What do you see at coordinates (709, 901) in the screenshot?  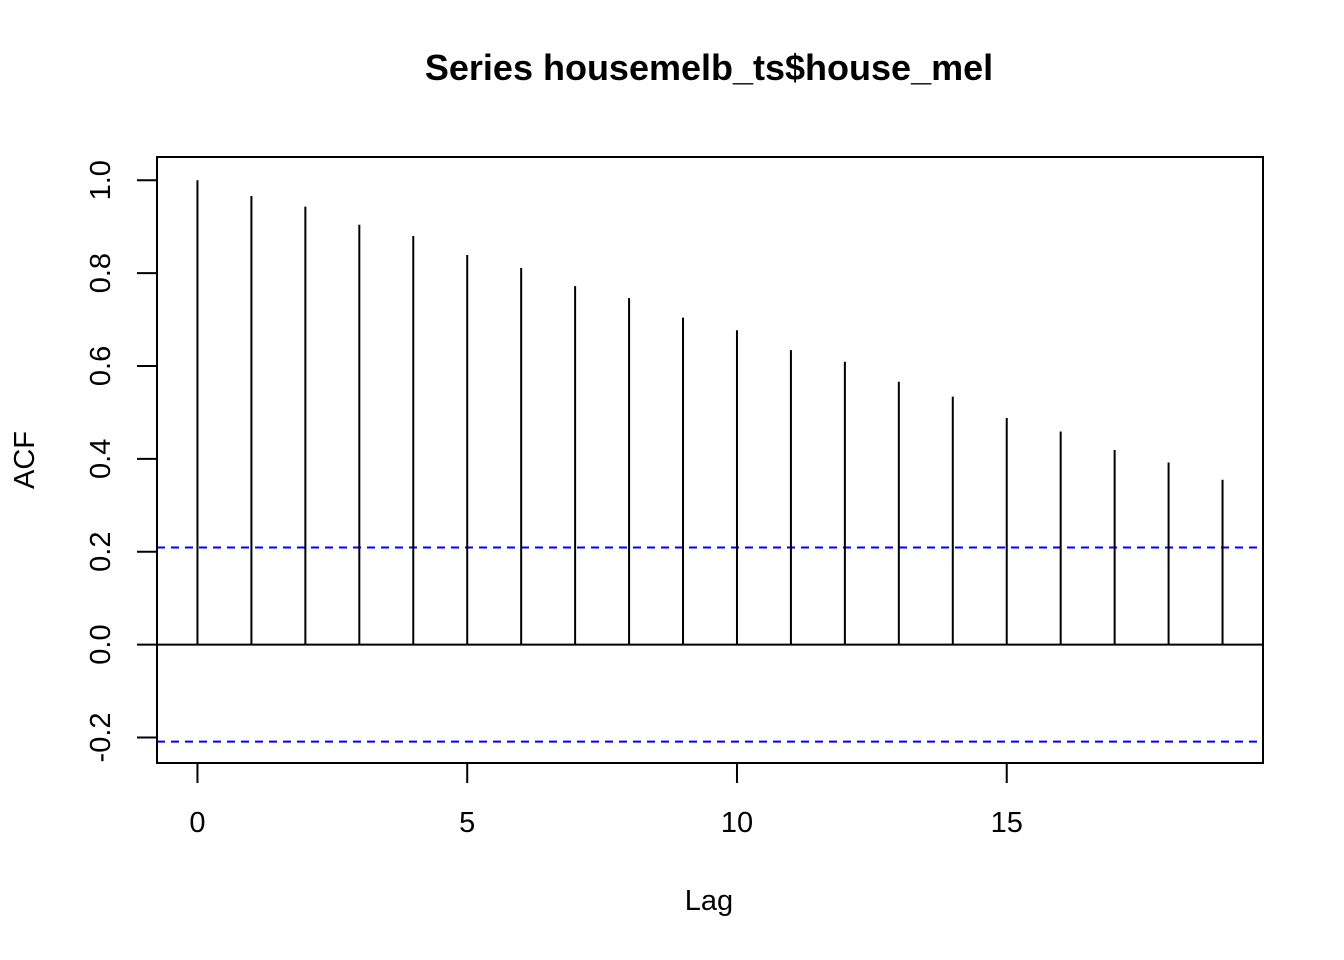 I see `x-axis-label: Lag` at bounding box center [709, 901].